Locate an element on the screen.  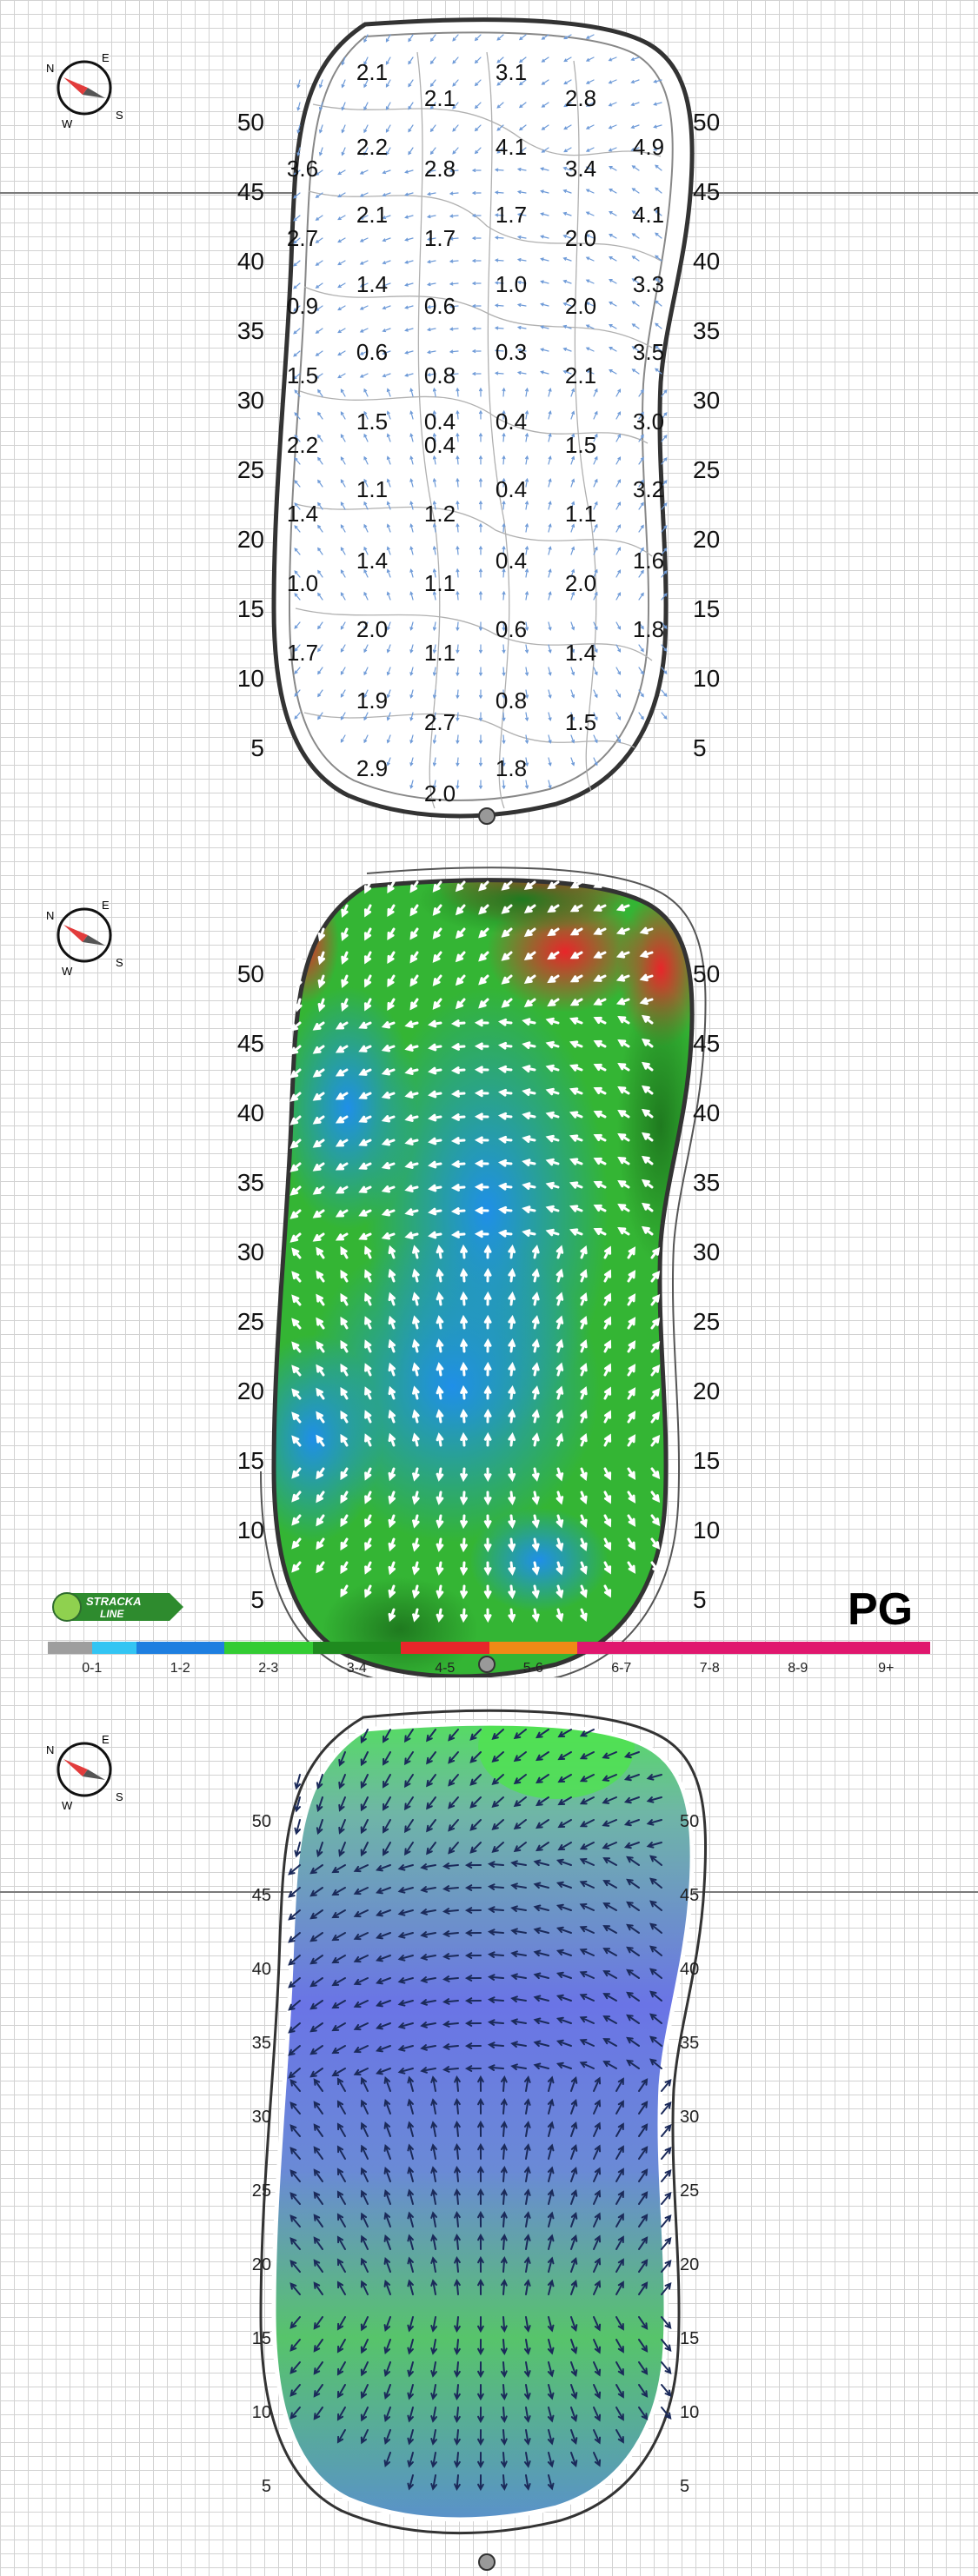
legend-swatch is located at coordinates (180, 1648).